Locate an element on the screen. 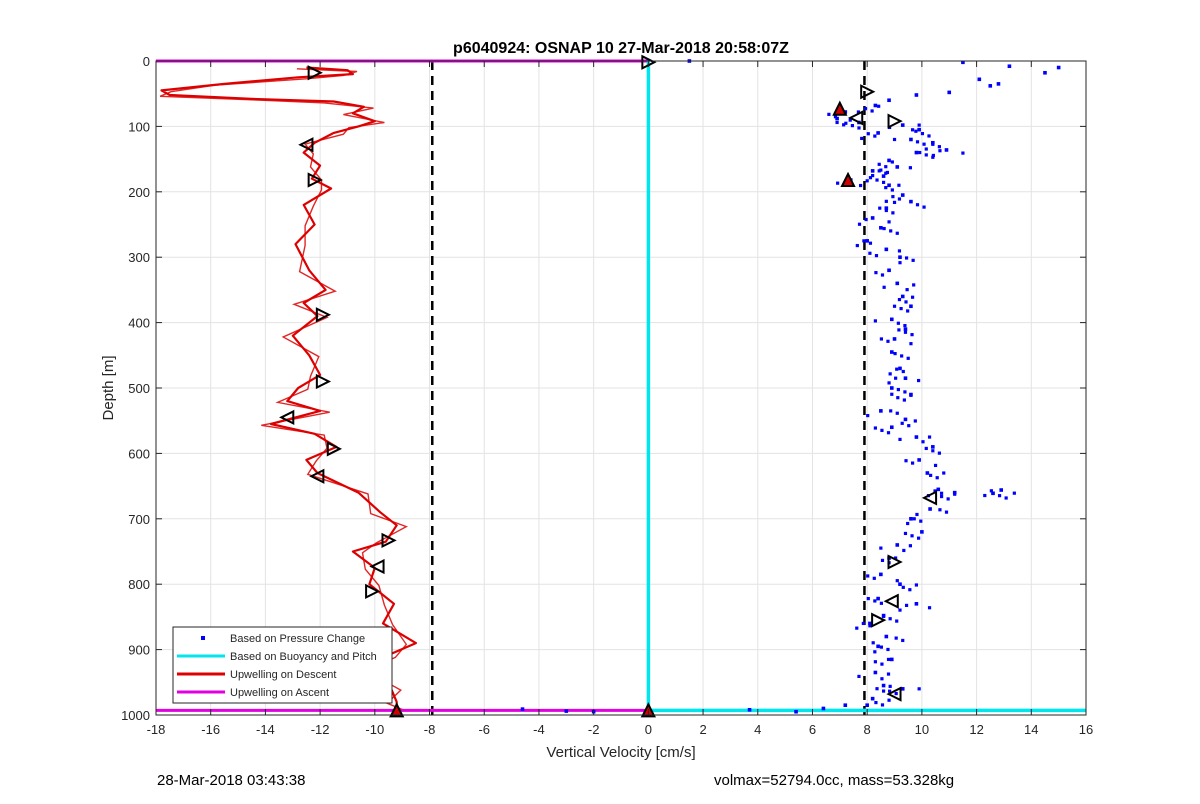 The height and width of the screenshot is (804, 1200). x-tick-label: 8 is located at coordinates (867, 729).